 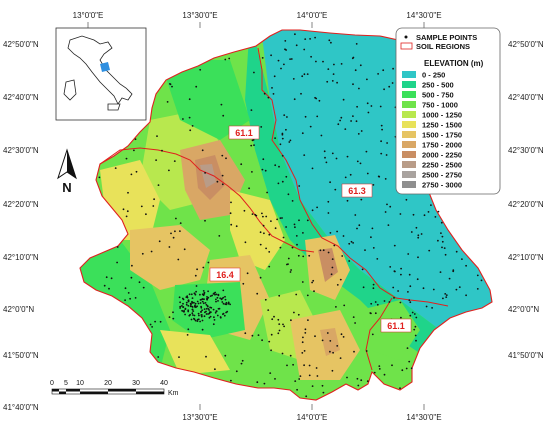 What do you see at coordinates (438, 85) in the screenshot?
I see `legend-class-label: 250 - 500` at bounding box center [438, 85].